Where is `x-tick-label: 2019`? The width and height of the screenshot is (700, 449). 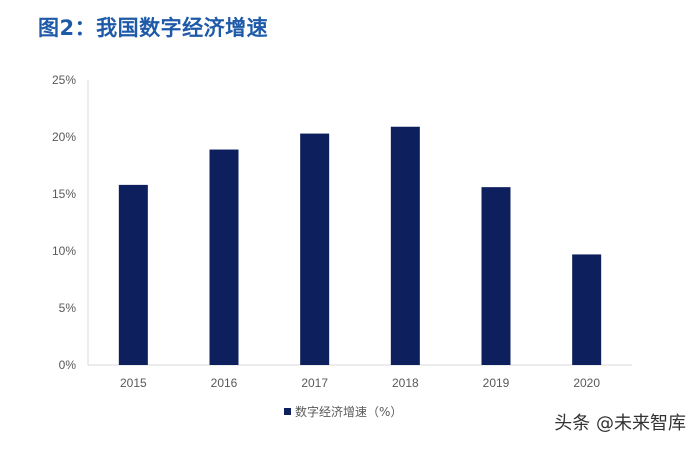 x-tick-label: 2019 is located at coordinates (496, 383).